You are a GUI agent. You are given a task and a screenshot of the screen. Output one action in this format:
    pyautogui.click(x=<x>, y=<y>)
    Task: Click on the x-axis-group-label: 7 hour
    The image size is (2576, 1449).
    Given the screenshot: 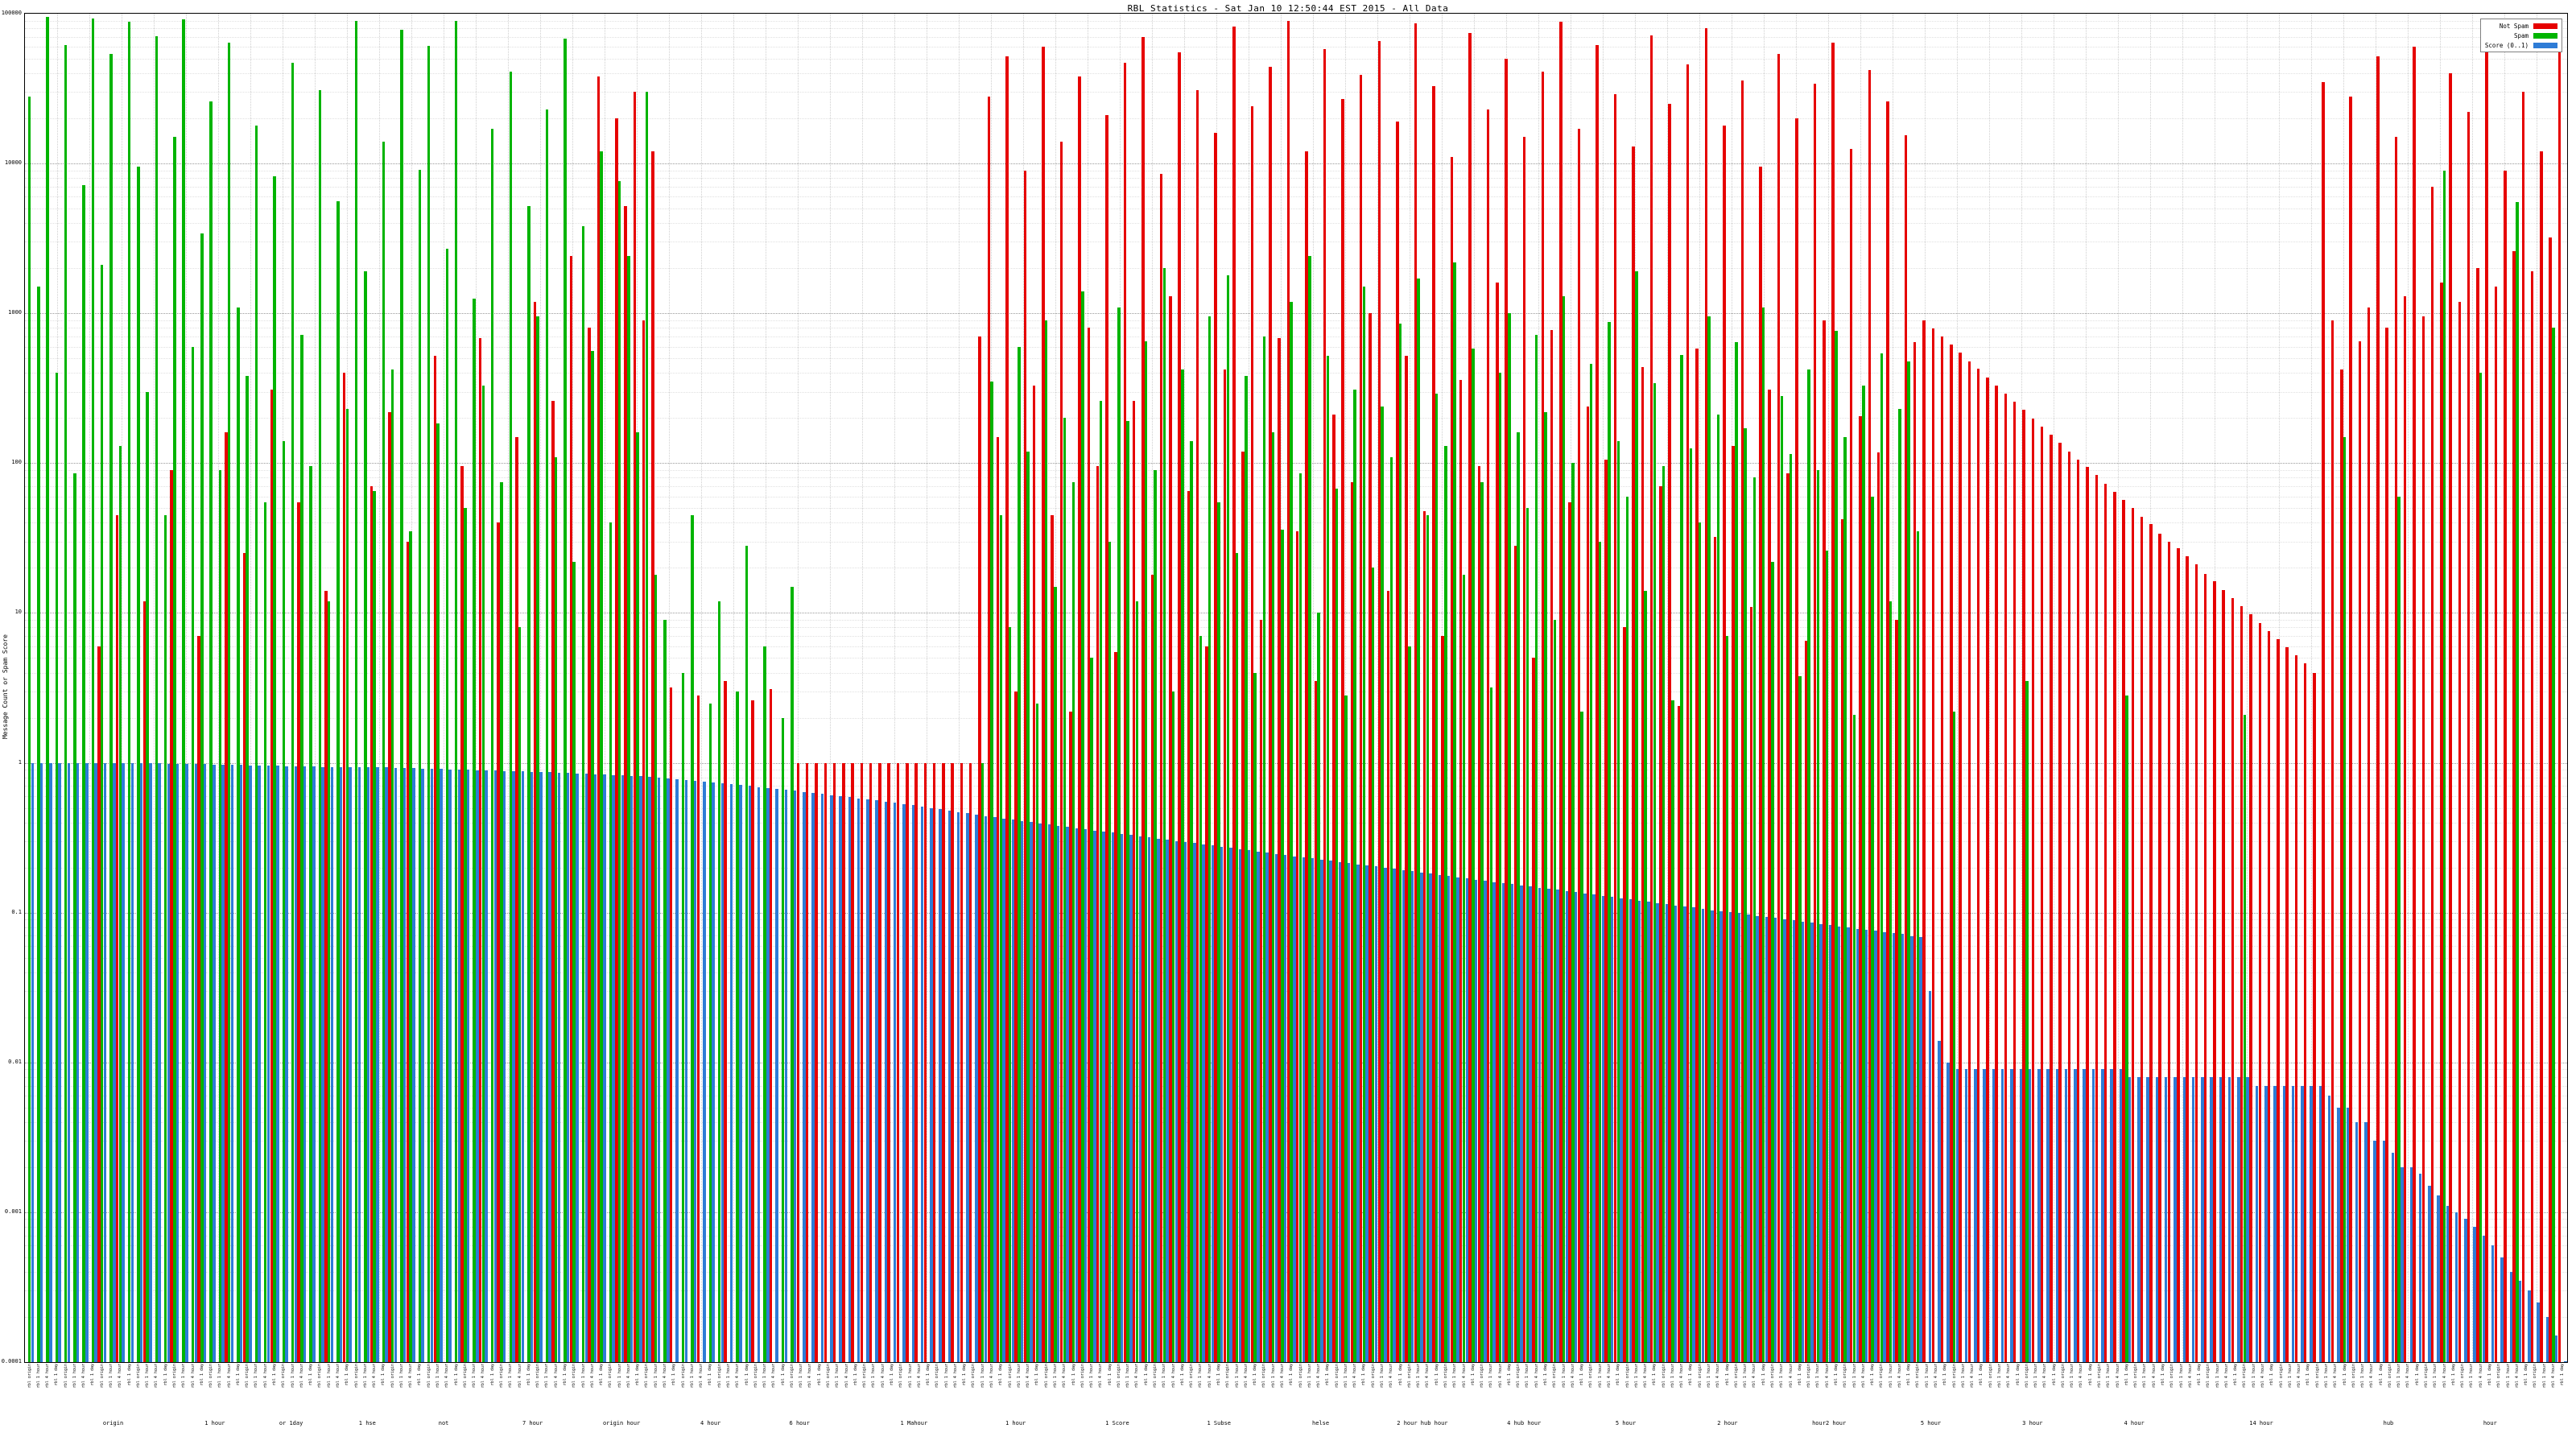 What is the action you would take?
    pyautogui.click(x=532, y=1423)
    